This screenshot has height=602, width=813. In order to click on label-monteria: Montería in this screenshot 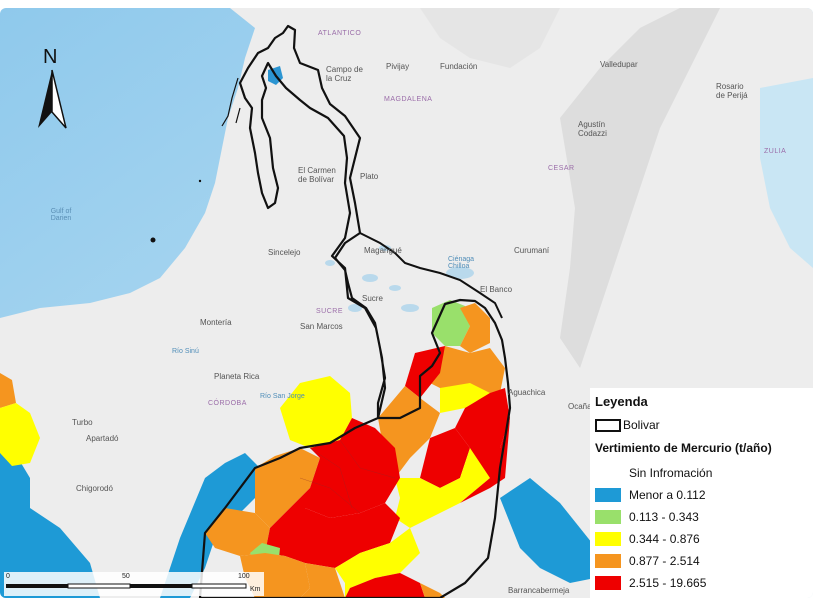, I will do `click(216, 322)`.